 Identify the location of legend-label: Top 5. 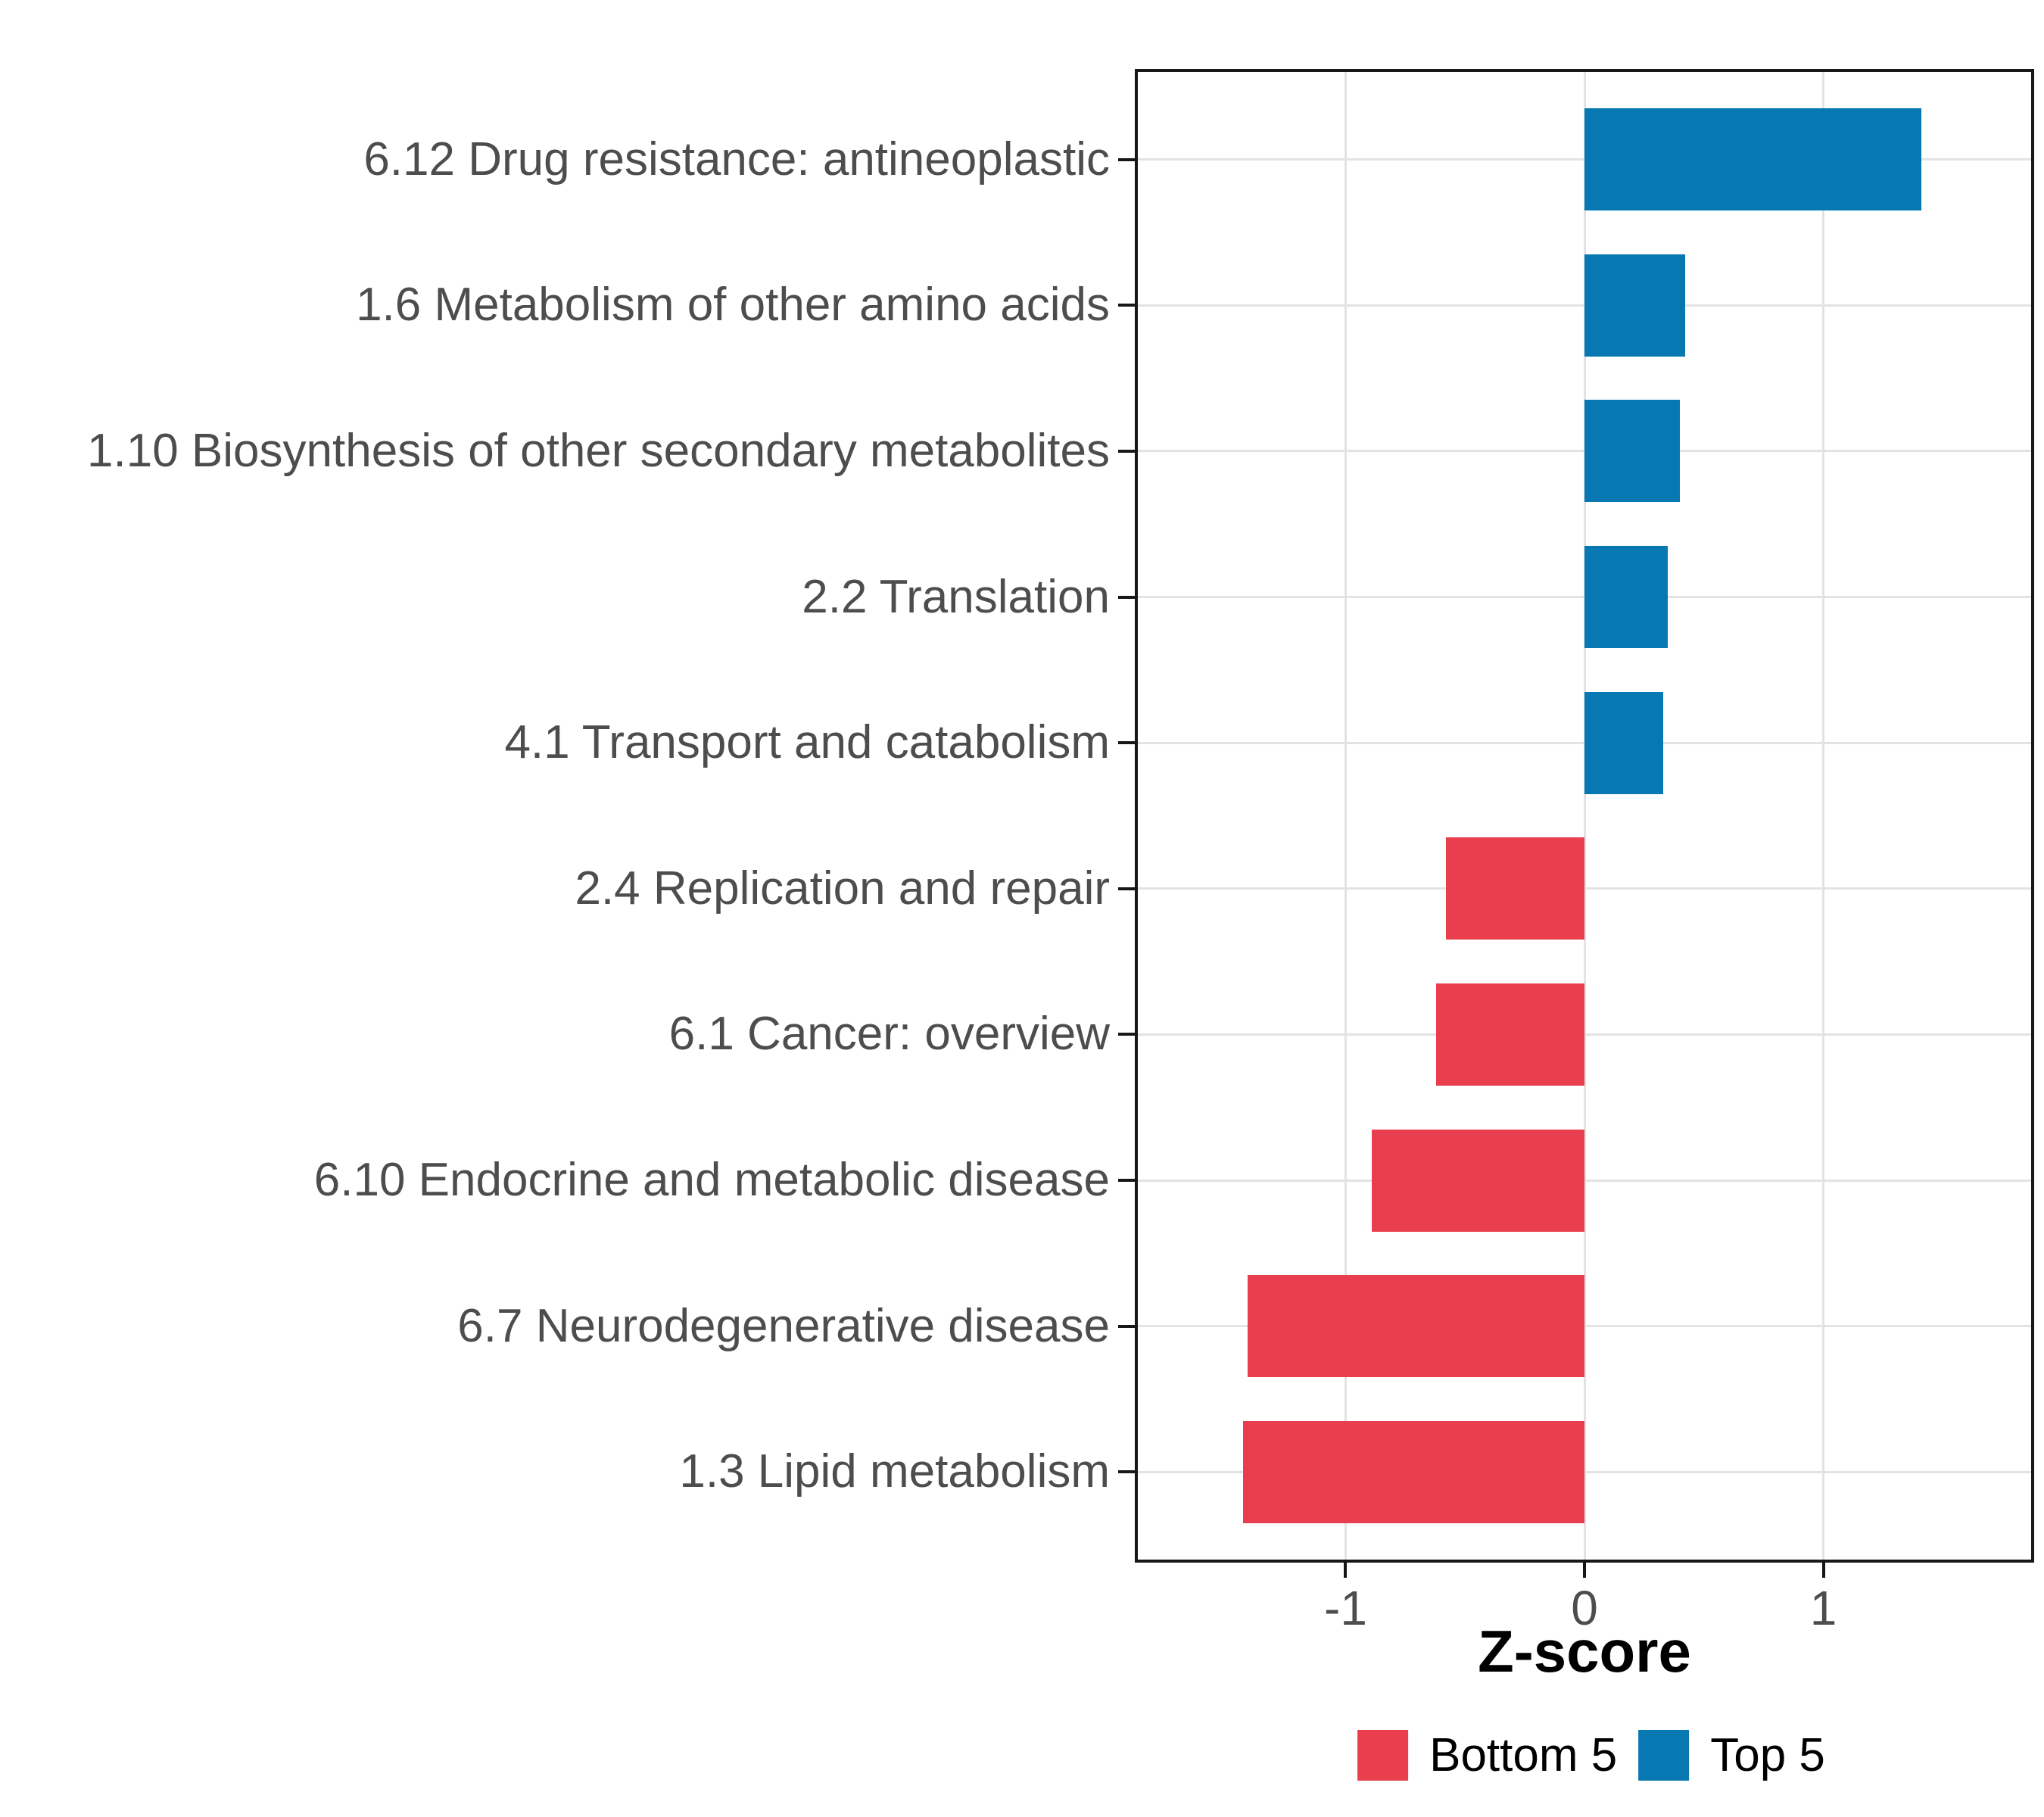
(1767, 1754).